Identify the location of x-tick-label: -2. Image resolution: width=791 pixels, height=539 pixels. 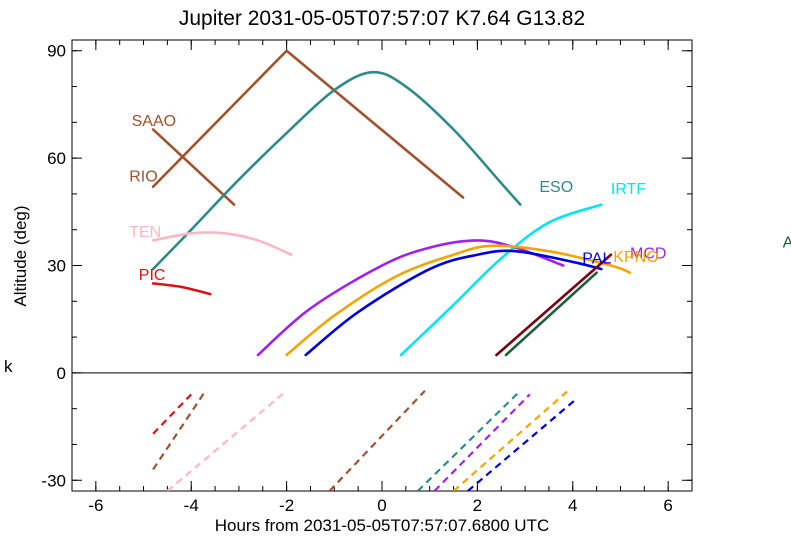
(286, 505).